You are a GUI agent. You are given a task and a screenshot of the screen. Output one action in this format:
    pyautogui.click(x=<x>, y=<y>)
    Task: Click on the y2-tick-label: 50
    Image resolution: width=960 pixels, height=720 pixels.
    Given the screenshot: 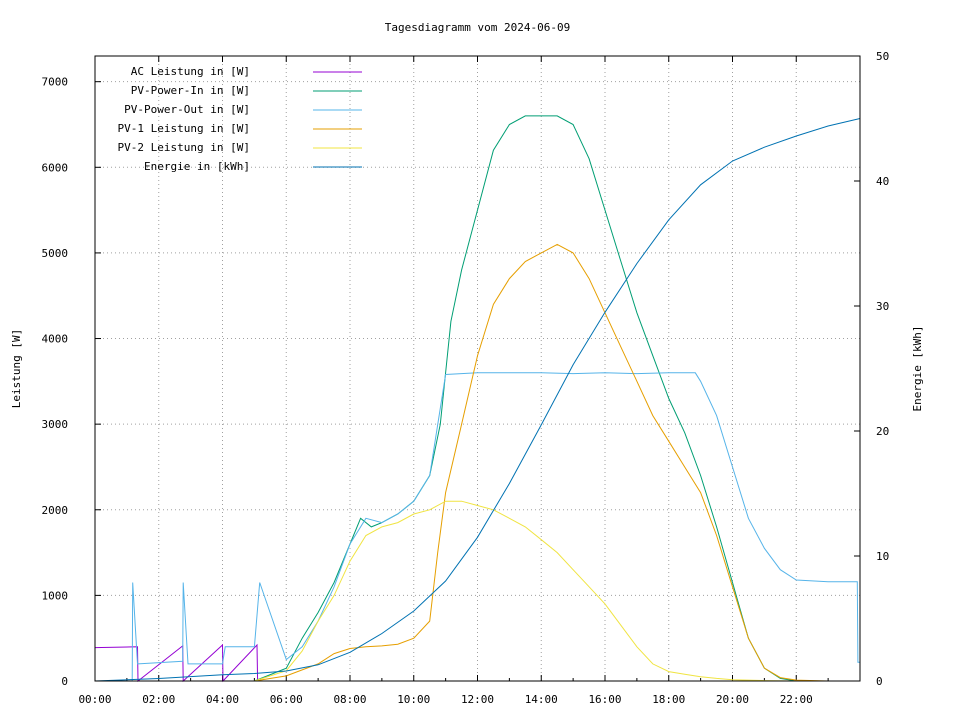 What is the action you would take?
    pyautogui.click(x=882, y=56)
    